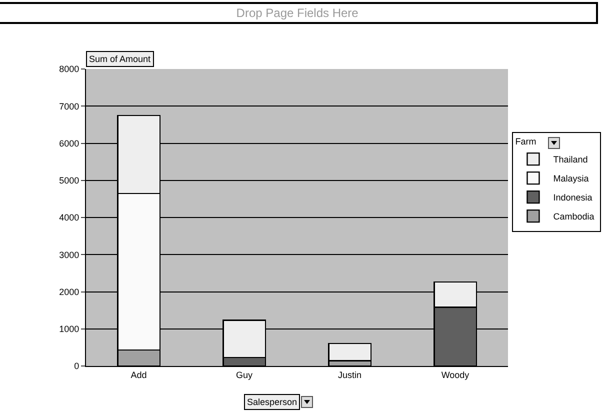 Image resolution: width=613 pixels, height=415 pixels. Describe the element at coordinates (69, 106) in the screenshot. I see `y-tick-label: 7000` at that location.